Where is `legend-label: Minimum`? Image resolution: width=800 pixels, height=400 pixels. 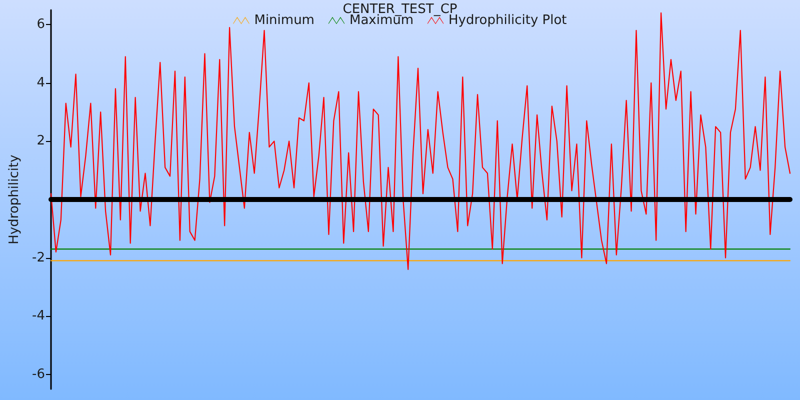
legend-label: Minimum is located at coordinates (284, 20).